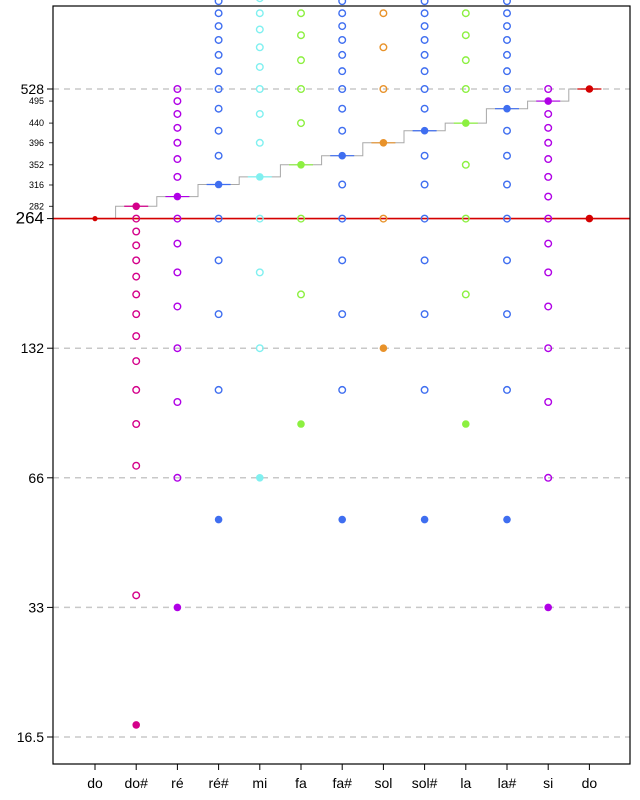 Image resolution: width=640 pixels, height=800 pixels. I want to click on selected-point-re, so click(177, 196).